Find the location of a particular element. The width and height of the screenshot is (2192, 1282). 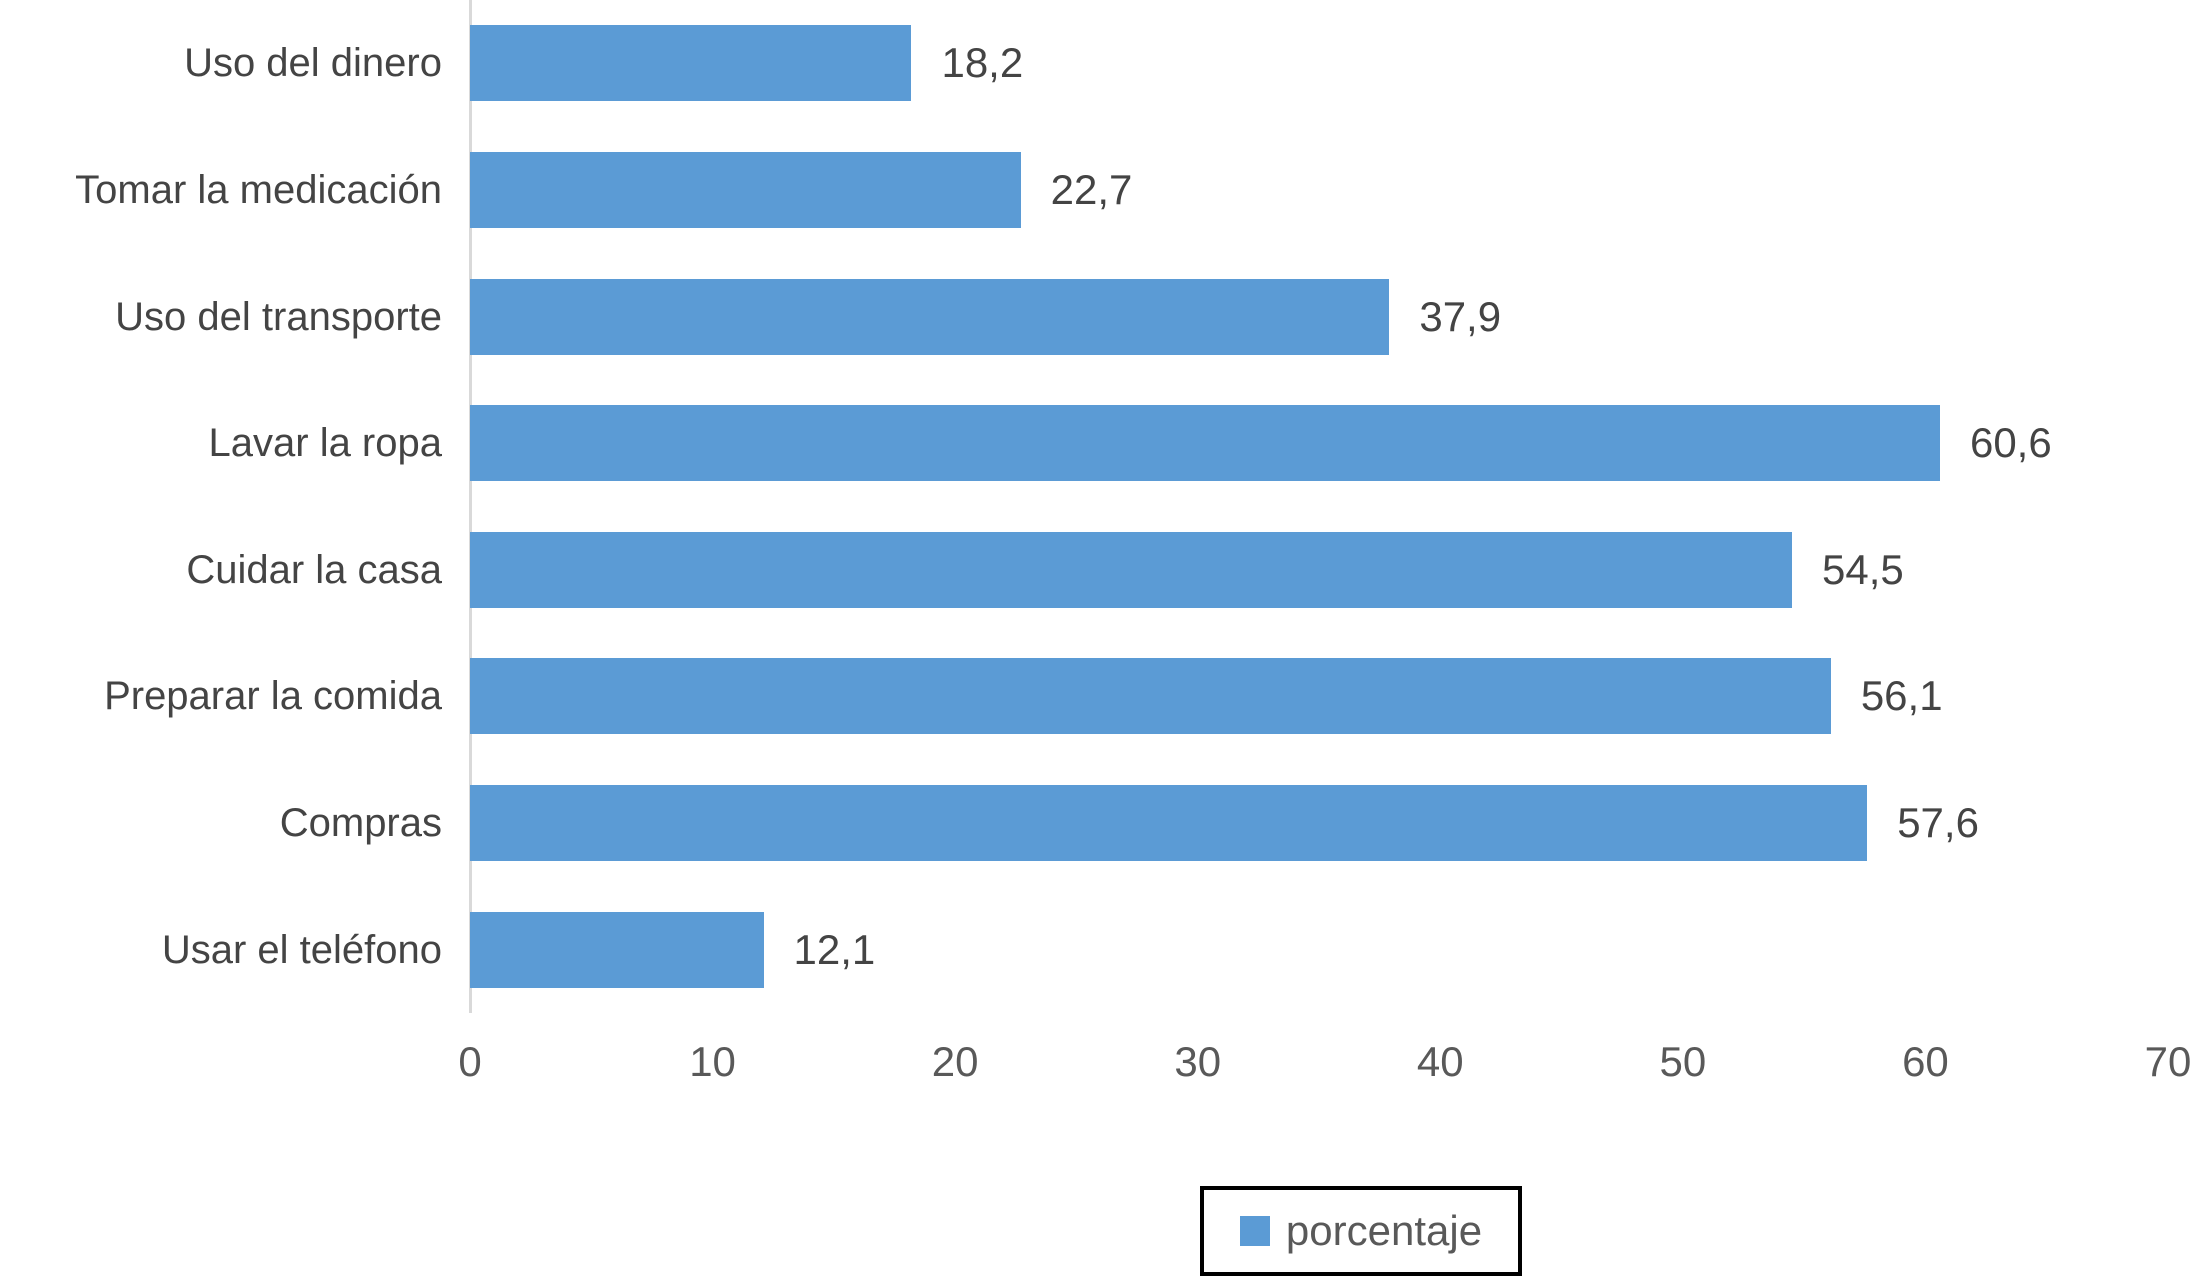

value-label: 12,1 is located at coordinates (834, 949).